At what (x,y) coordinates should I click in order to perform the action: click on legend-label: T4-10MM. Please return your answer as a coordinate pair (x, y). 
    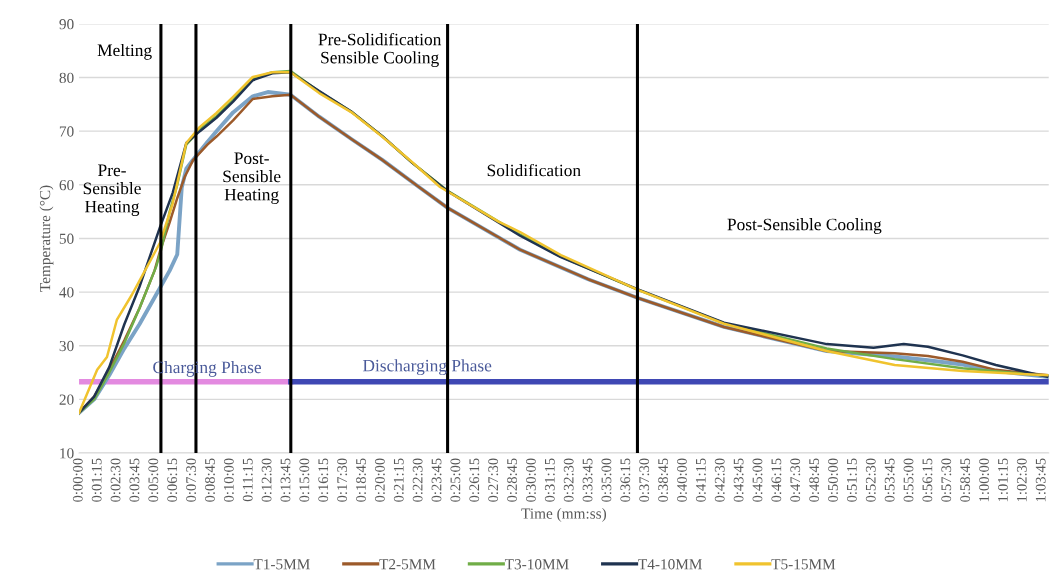
    Looking at the image, I should click on (670, 564).